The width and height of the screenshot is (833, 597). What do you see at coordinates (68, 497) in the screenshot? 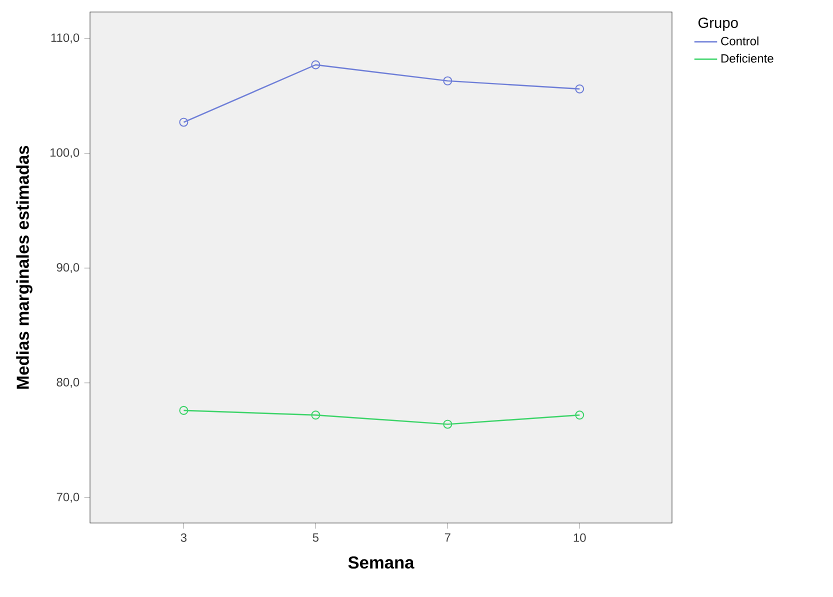
I see `y-tick-label: 70,0` at bounding box center [68, 497].